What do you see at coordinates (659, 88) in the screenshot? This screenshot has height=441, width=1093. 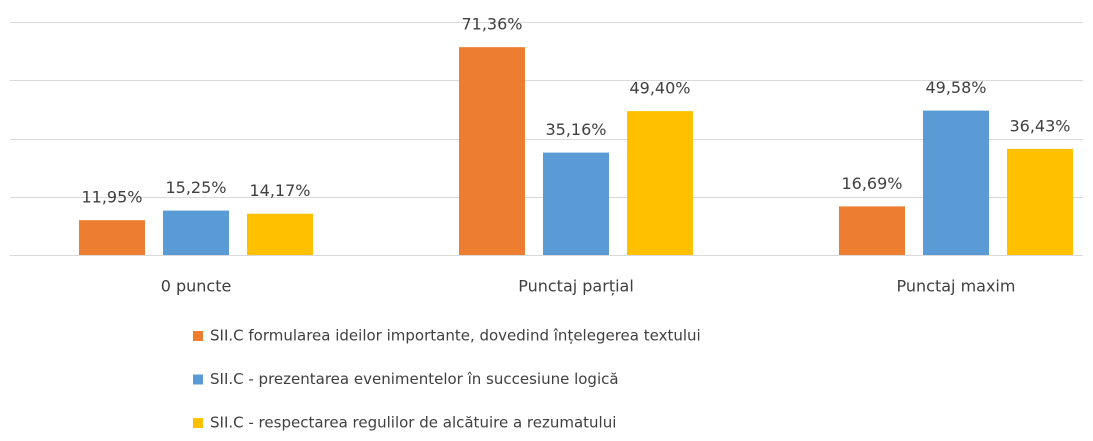 I see `data-label: 49,40%` at bounding box center [659, 88].